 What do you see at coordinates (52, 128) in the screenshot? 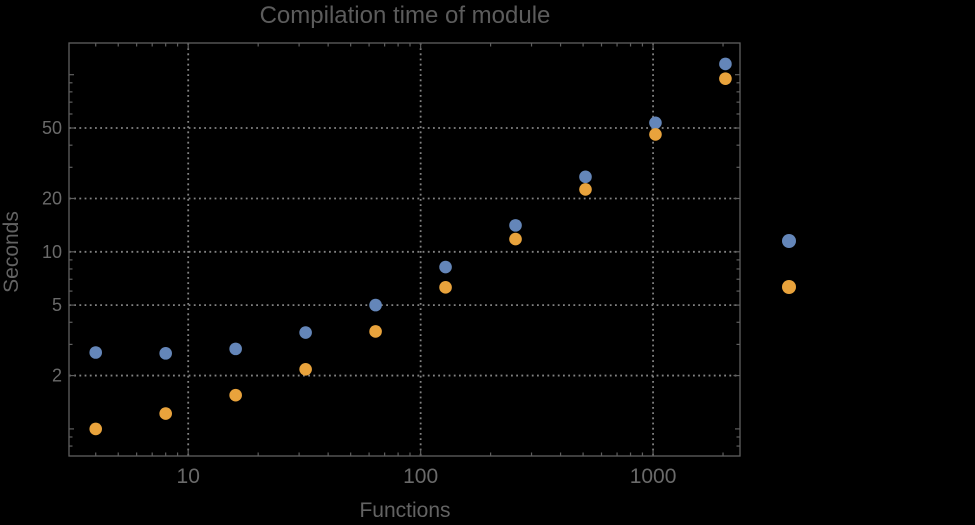
I see `y-tick-label: 50` at bounding box center [52, 128].